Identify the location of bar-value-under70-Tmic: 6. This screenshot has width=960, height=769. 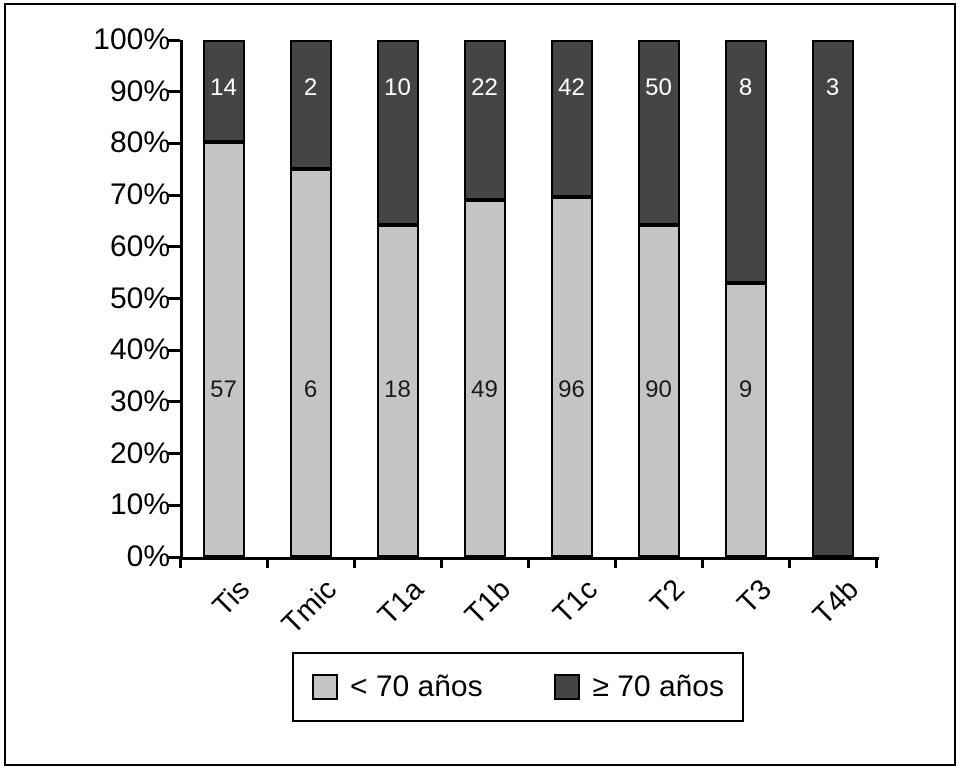
(310, 389).